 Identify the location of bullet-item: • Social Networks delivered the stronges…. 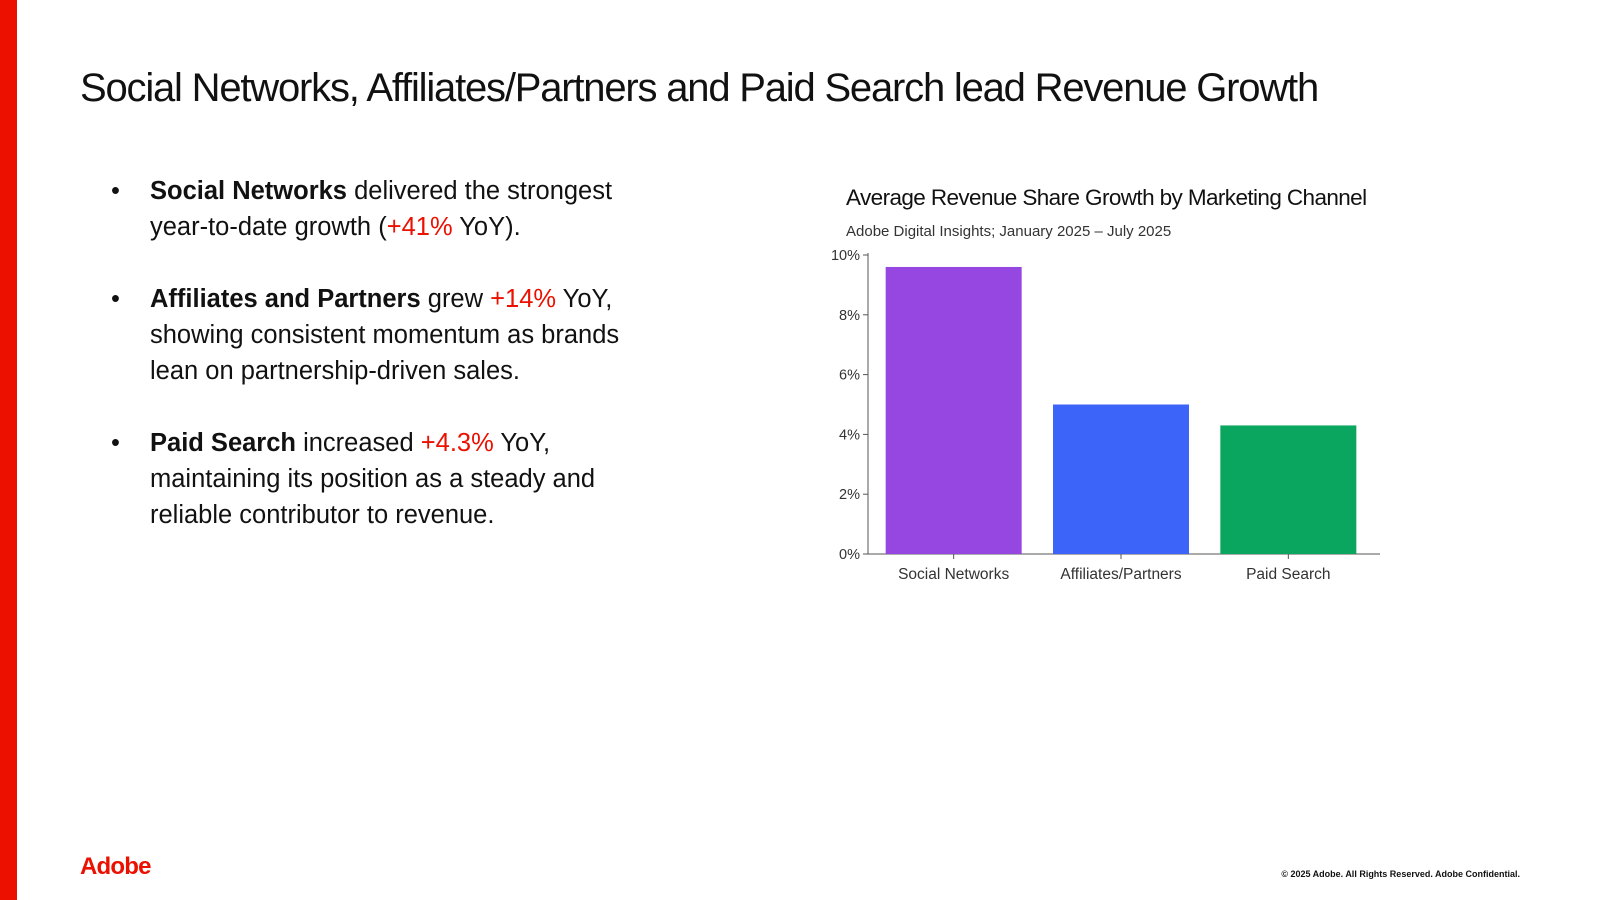
(388, 209).